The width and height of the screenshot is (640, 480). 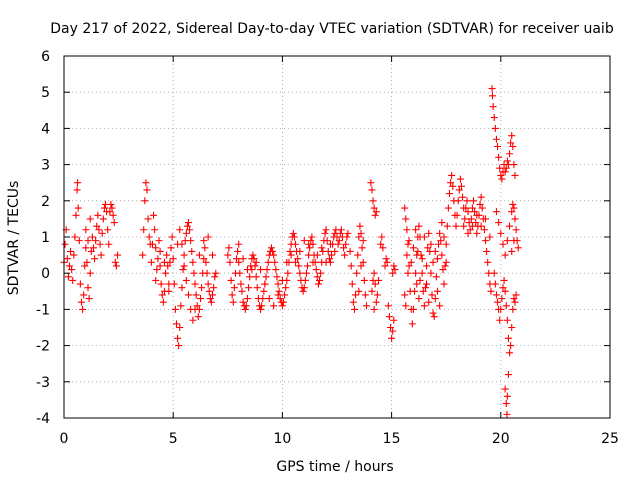 I want to click on y-tick-labels: -4 -3 -2 -1 0 1 2 3 4 5 6, so click(x=43, y=238).